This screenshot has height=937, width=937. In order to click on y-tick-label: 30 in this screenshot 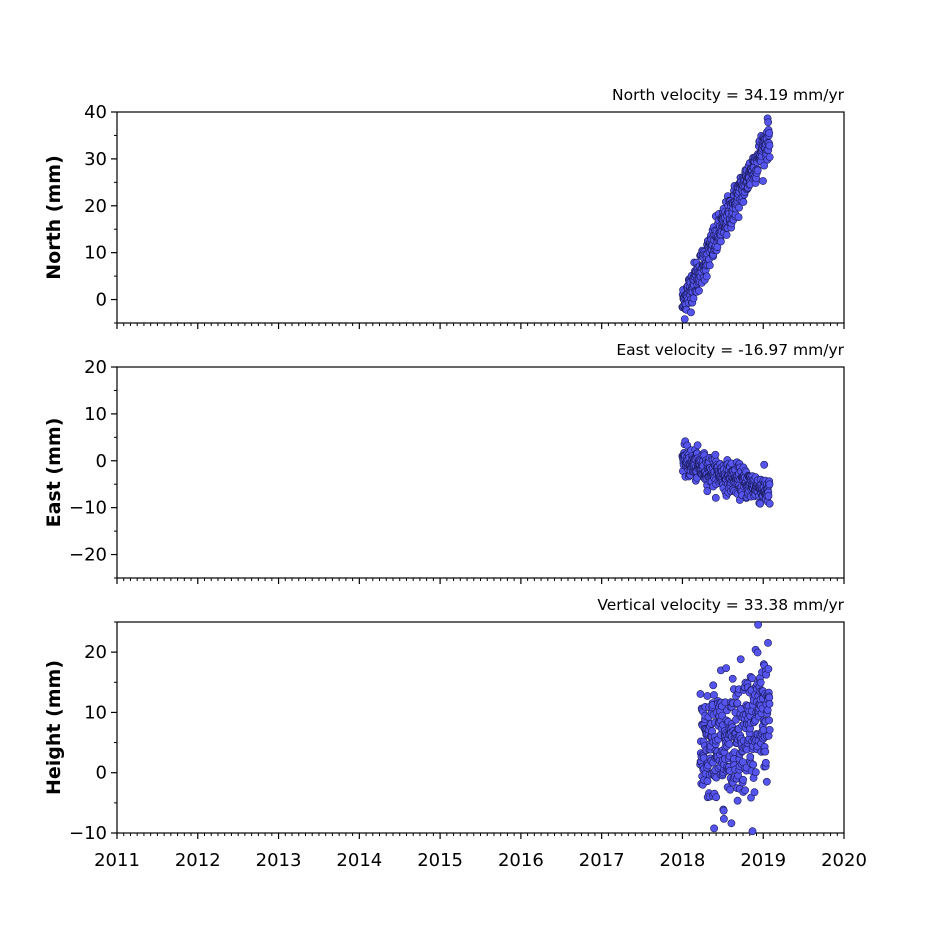, I will do `click(95, 159)`.